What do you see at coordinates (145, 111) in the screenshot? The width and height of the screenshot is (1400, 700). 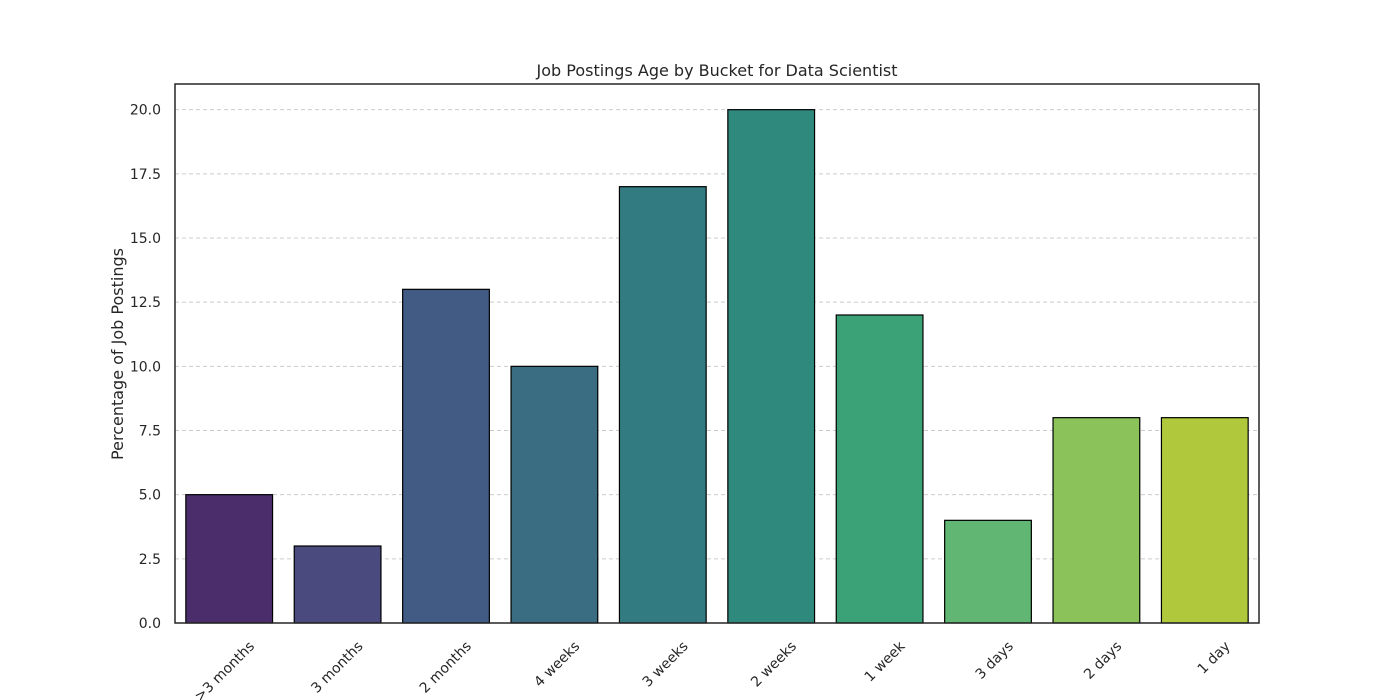 I see `y-tick-label: 20.0` at bounding box center [145, 111].